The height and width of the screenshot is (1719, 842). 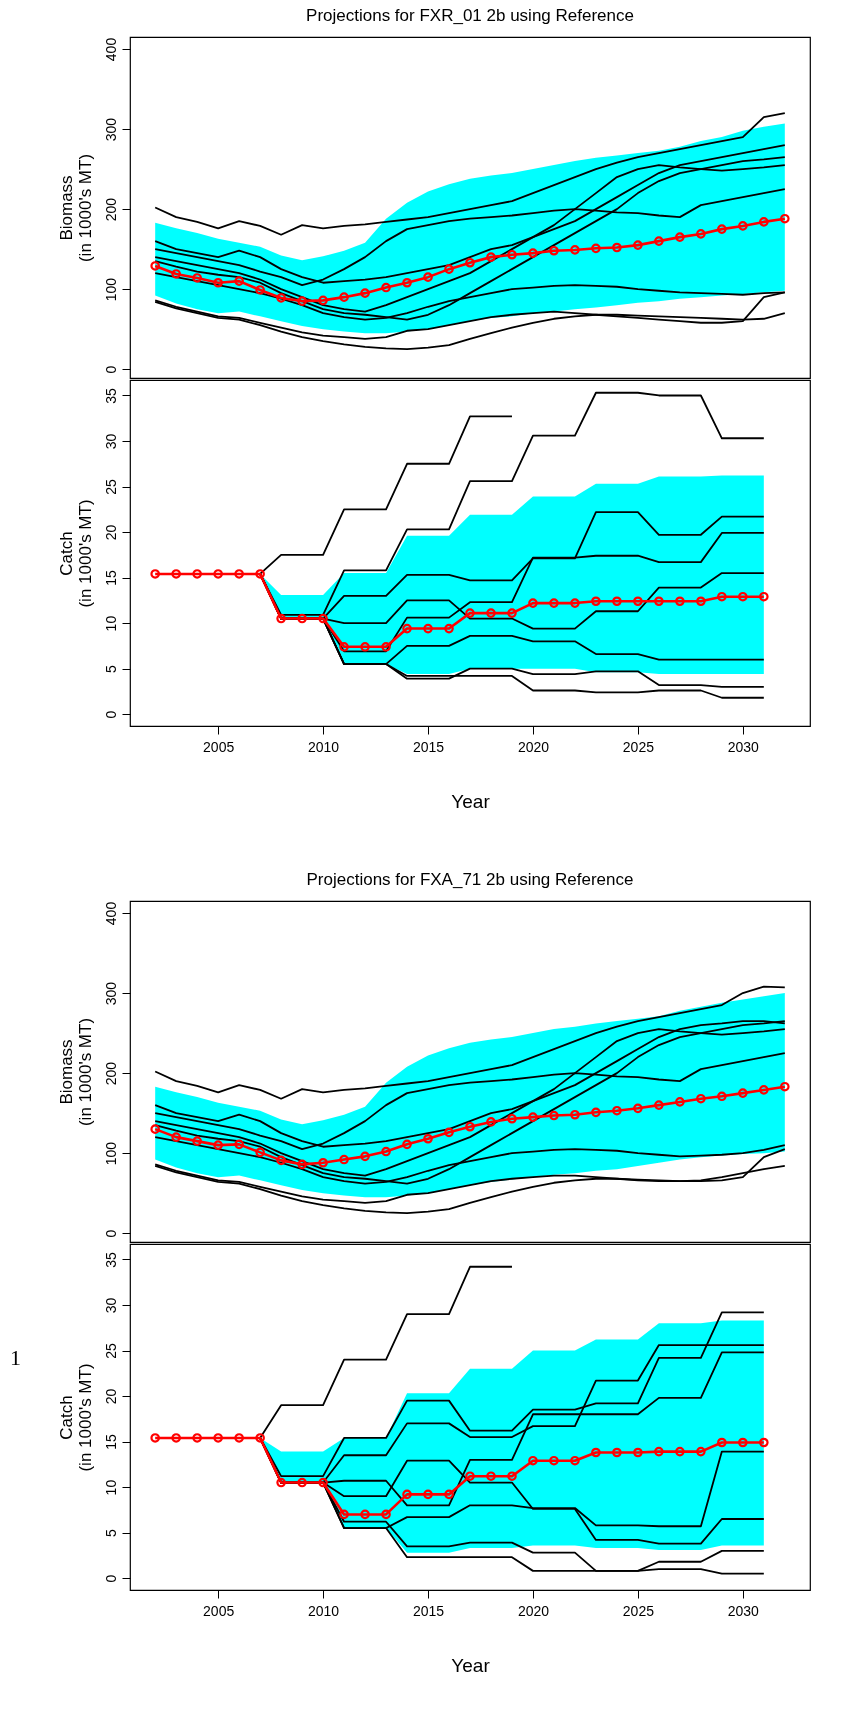 I want to click on chart-title: Projections for FXA_71 2b using Reference, so click(x=470, y=879).